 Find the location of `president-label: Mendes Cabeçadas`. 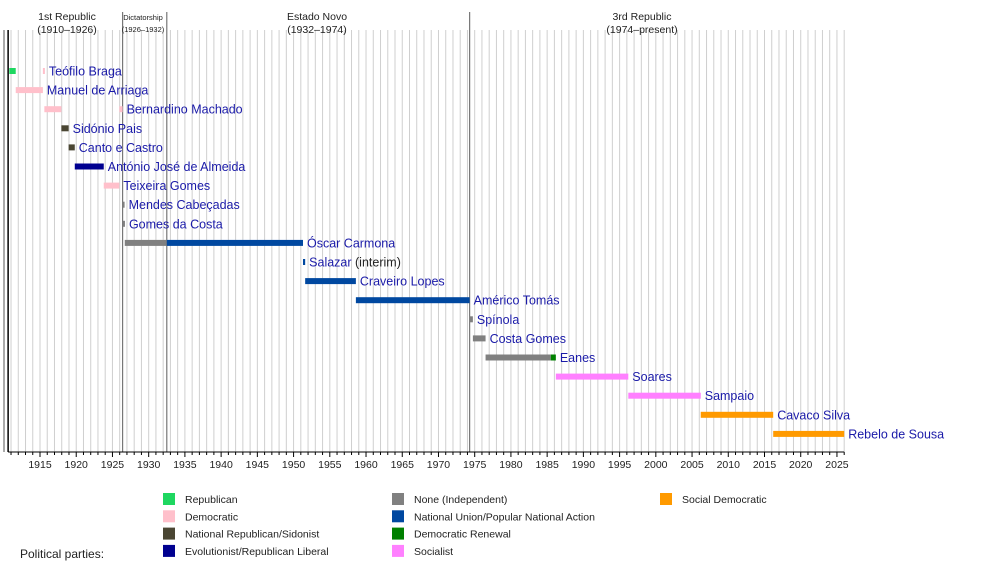

president-label: Mendes Cabeçadas is located at coordinates (184, 205).